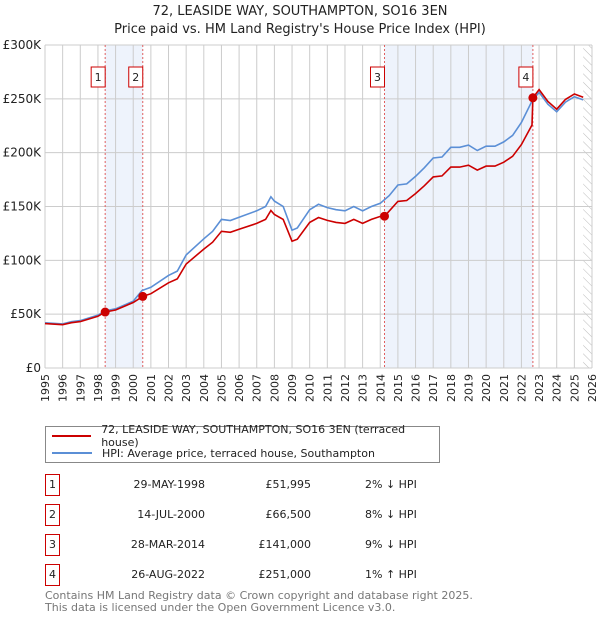  I want to click on x-tick-label: 2004, so click(204, 388).